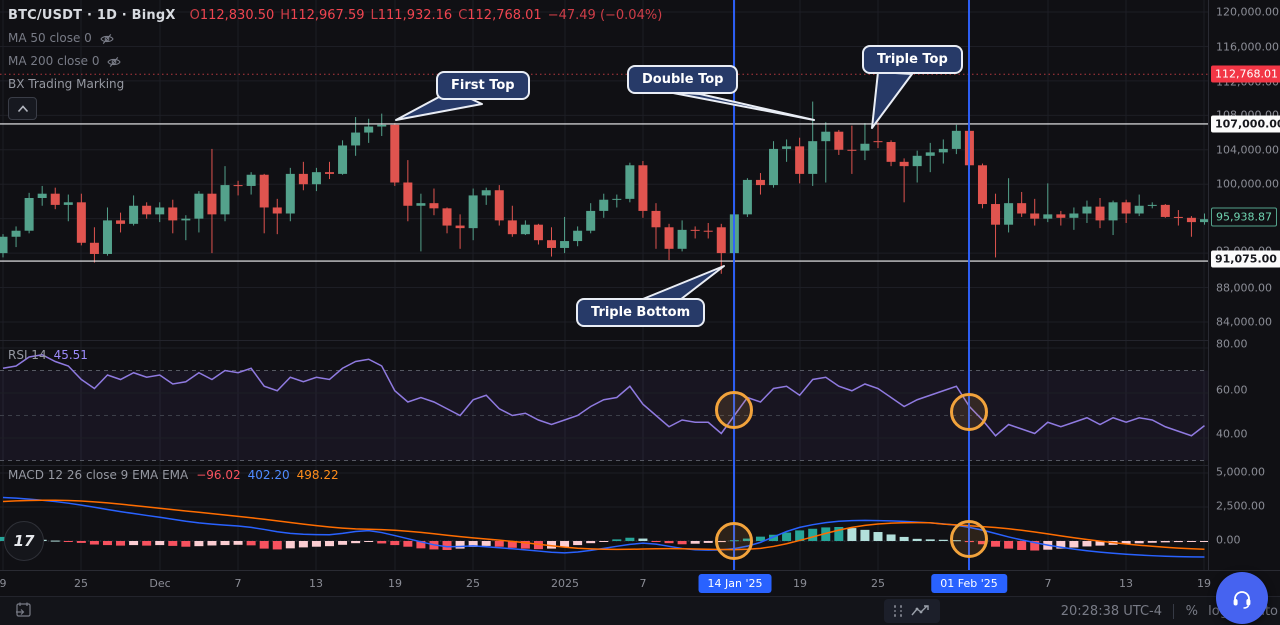  Describe the element at coordinates (335, 38) in the screenshot. I see `legend-row-ma50: MA 50 close 0` at that location.